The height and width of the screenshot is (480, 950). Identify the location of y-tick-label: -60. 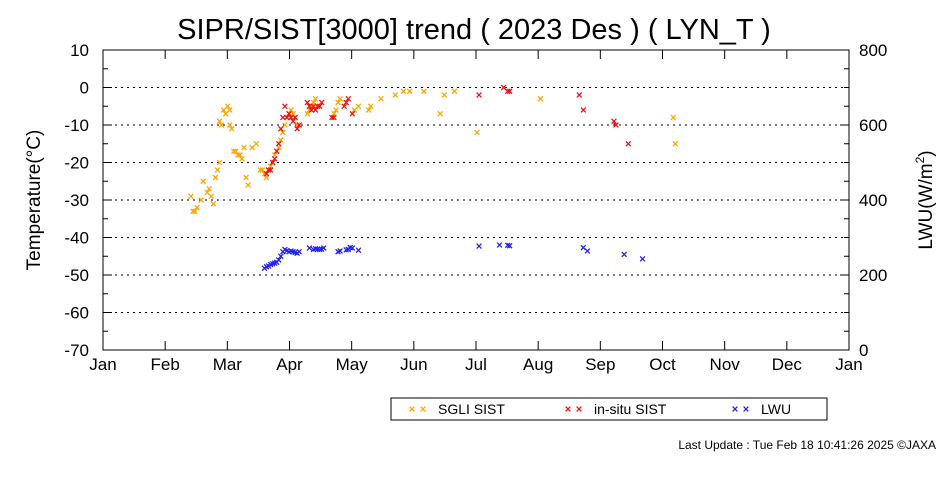
(76, 313).